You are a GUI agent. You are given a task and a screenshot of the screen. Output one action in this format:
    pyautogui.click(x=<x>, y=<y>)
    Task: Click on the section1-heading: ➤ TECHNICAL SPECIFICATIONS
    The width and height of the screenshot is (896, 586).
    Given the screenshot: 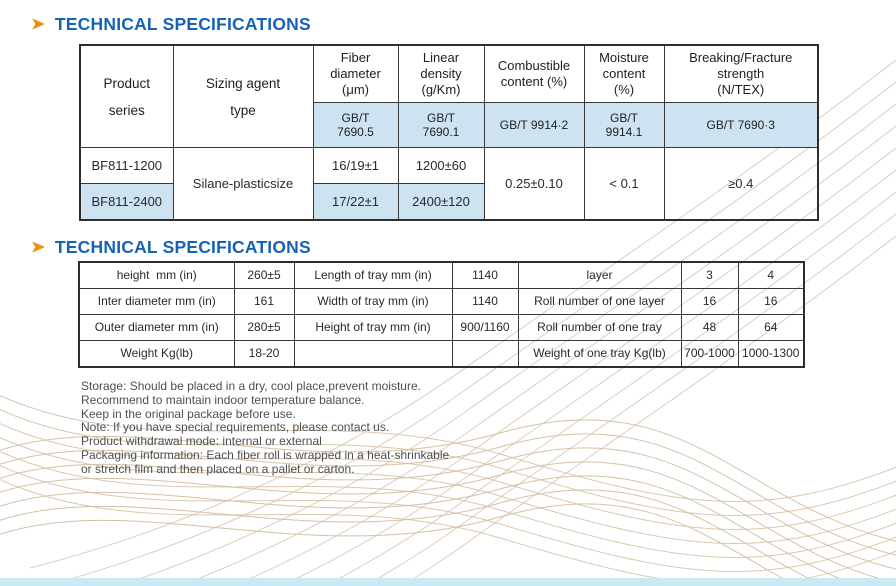 What is the action you would take?
    pyautogui.click(x=170, y=24)
    